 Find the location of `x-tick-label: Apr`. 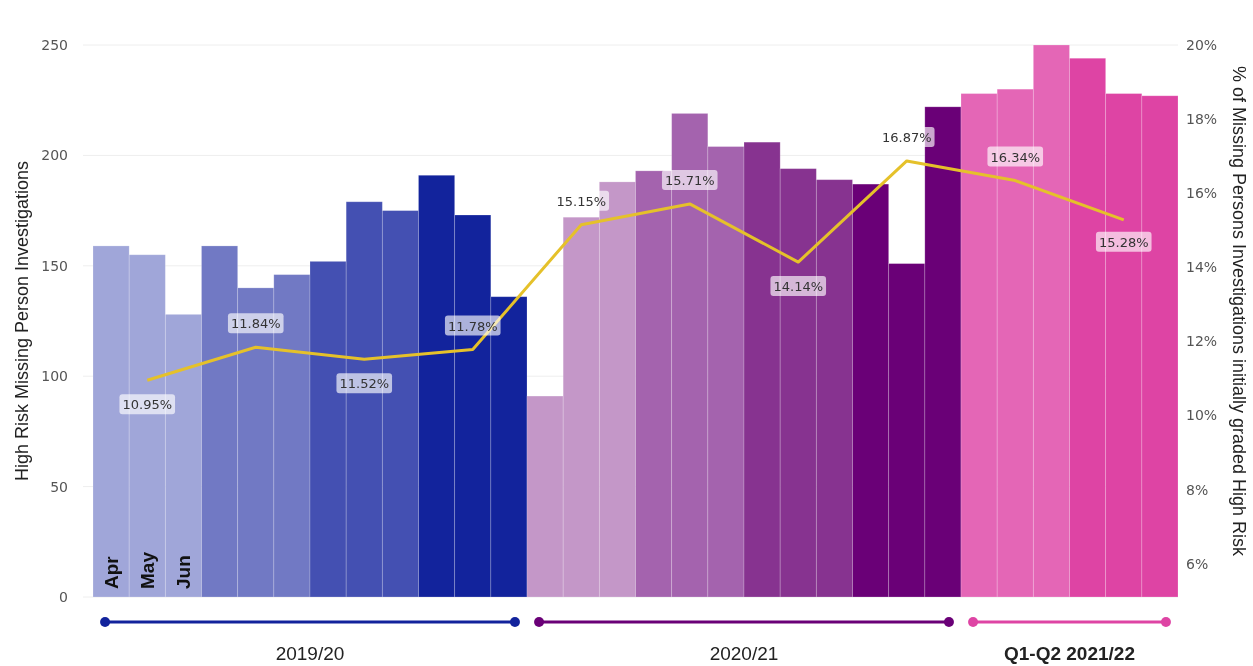

x-tick-label: Apr is located at coordinates (112, 572).